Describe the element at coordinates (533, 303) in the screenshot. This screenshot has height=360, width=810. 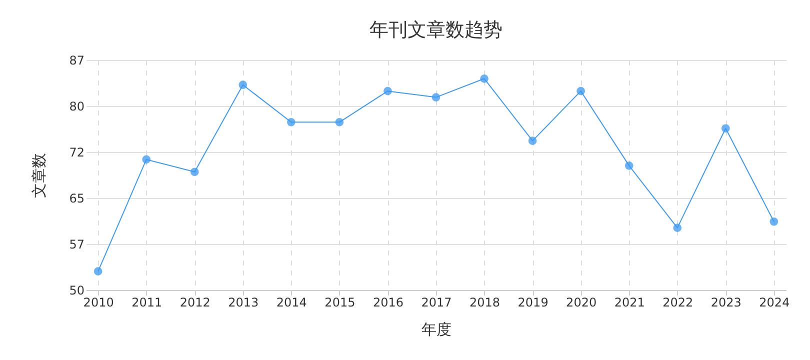
I see `x-tick-label: 2019` at that location.